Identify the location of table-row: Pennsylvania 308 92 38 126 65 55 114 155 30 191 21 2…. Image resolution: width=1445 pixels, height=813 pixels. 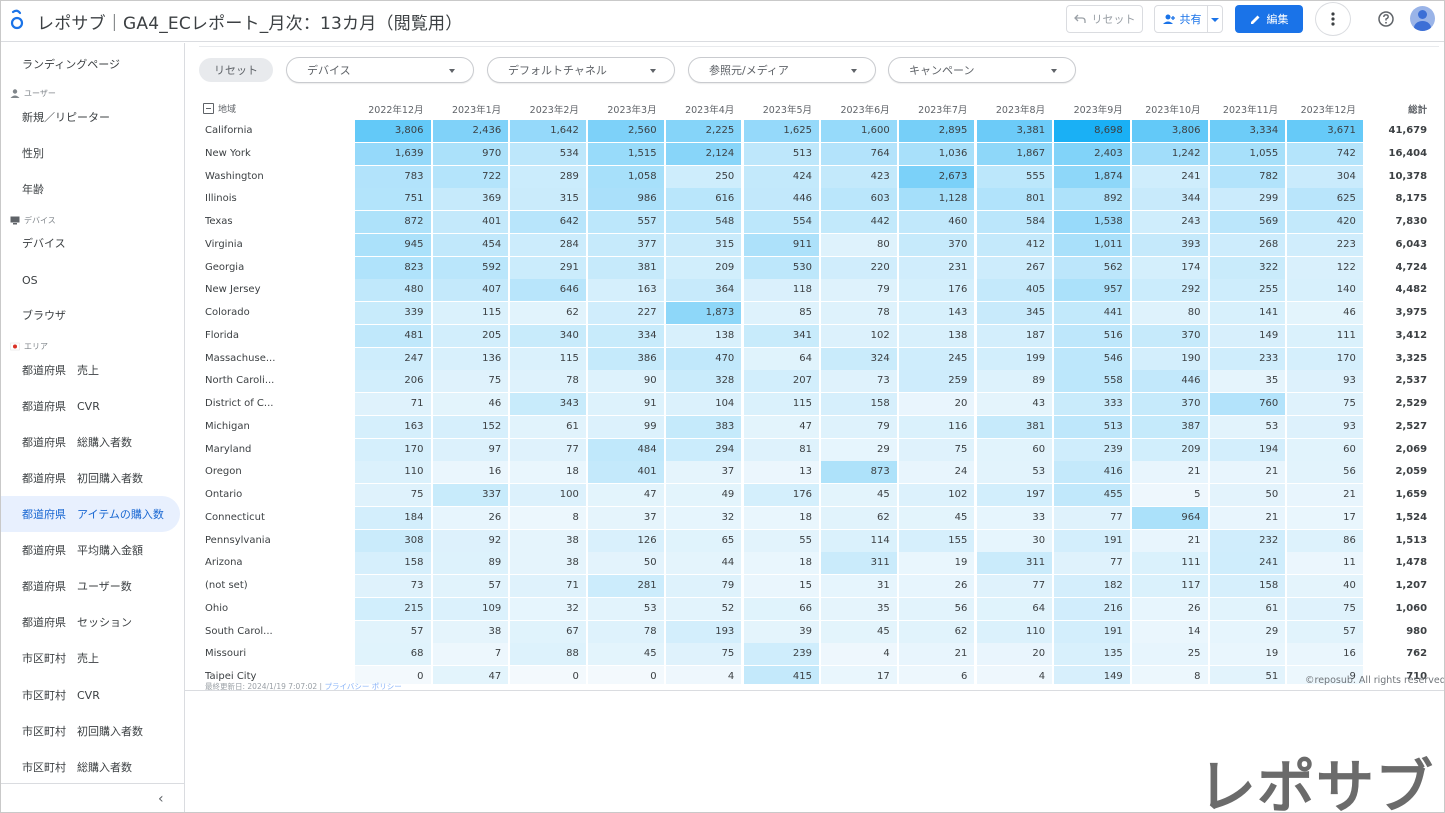
(819, 541).